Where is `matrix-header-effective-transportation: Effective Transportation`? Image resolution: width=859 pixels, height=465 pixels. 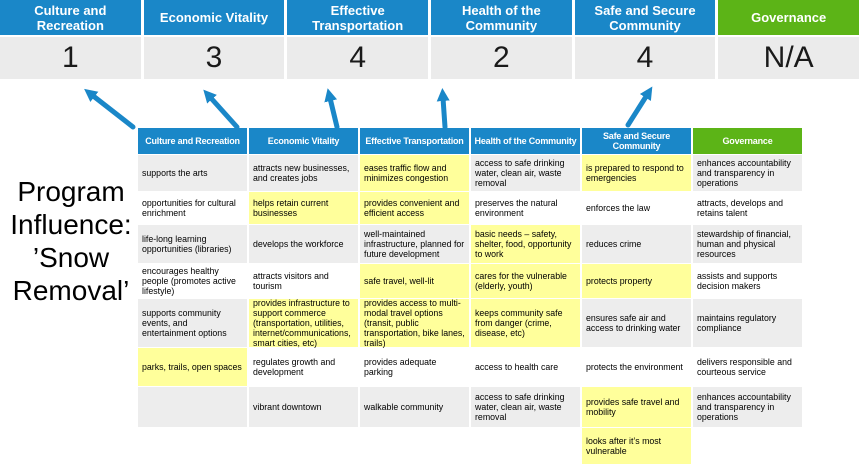 matrix-header-effective-transportation: Effective Transportation is located at coordinates (414, 141).